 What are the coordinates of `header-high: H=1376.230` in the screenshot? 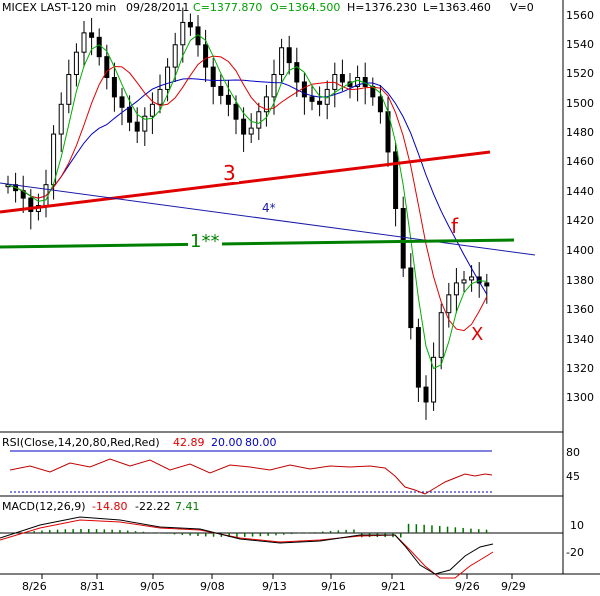 It's located at (382, 7).